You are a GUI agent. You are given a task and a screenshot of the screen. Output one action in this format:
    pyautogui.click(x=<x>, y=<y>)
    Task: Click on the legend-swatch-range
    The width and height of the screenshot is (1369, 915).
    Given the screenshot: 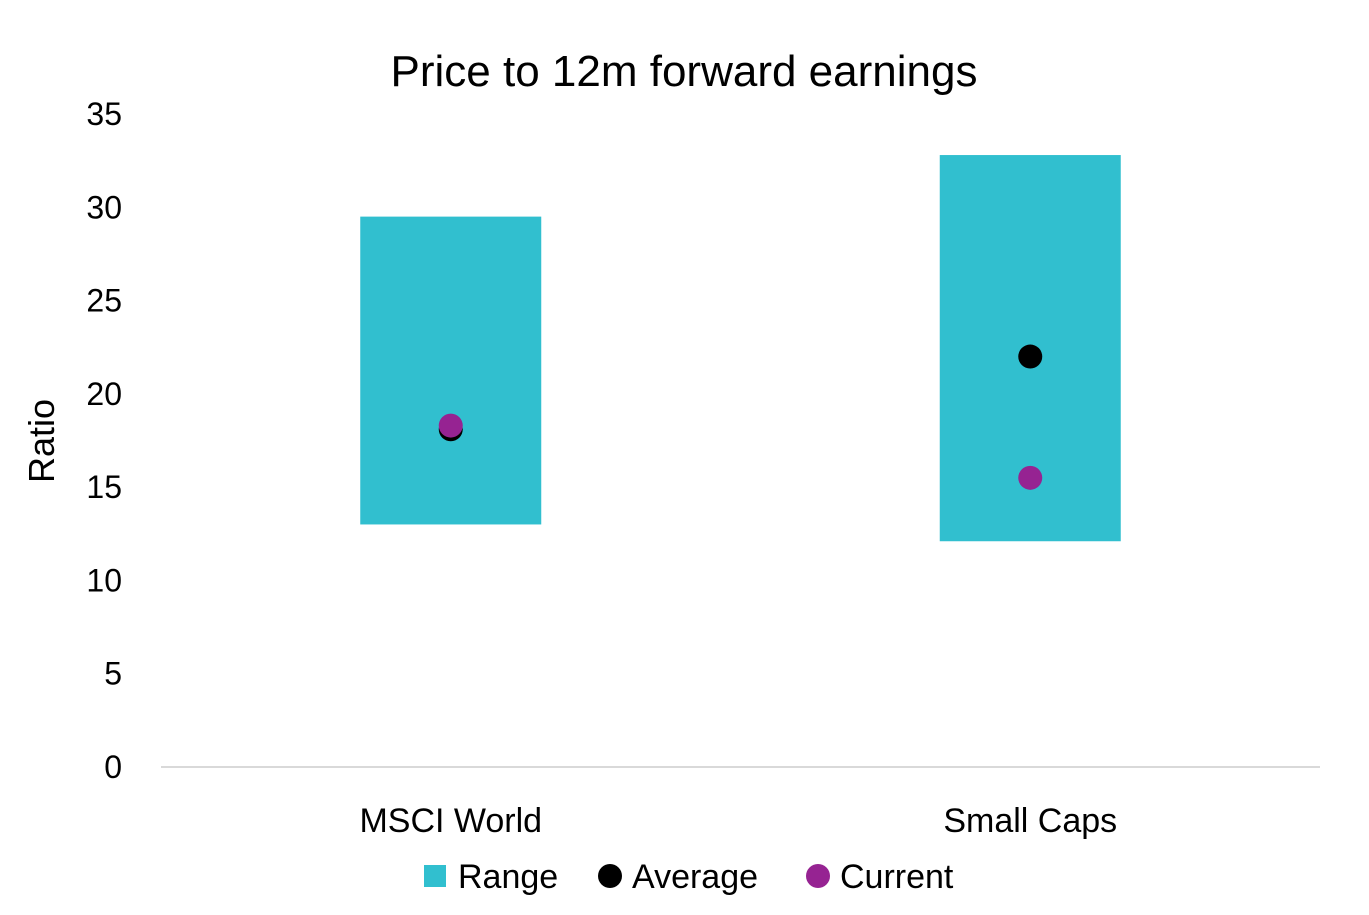 What is the action you would take?
    pyautogui.click(x=435, y=876)
    